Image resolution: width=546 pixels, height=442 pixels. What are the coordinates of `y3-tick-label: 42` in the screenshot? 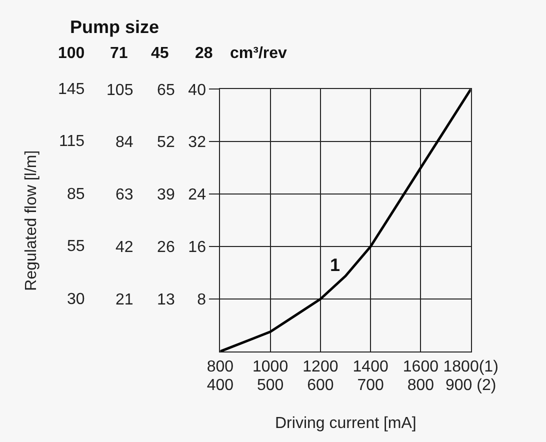 It's located at (124, 247).